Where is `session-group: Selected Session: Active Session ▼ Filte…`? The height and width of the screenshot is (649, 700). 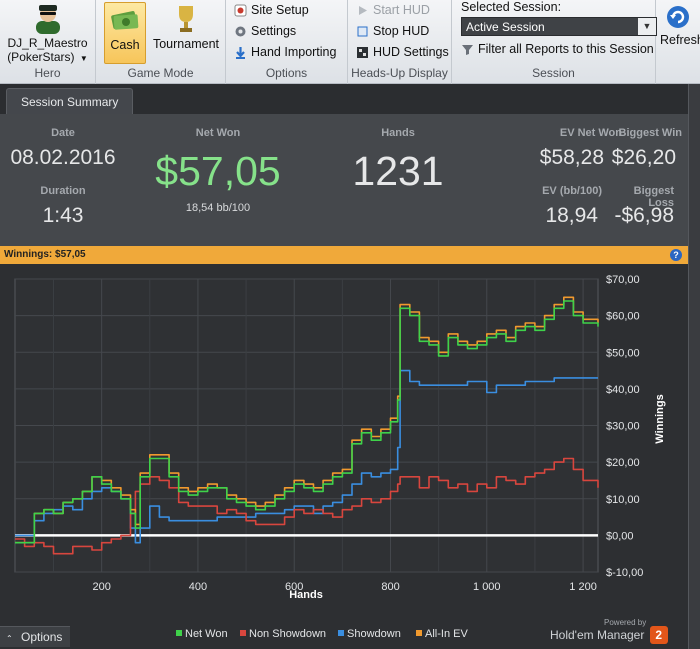 session-group: Selected Session: Active Session ▼ Filte… is located at coordinates (554, 42).